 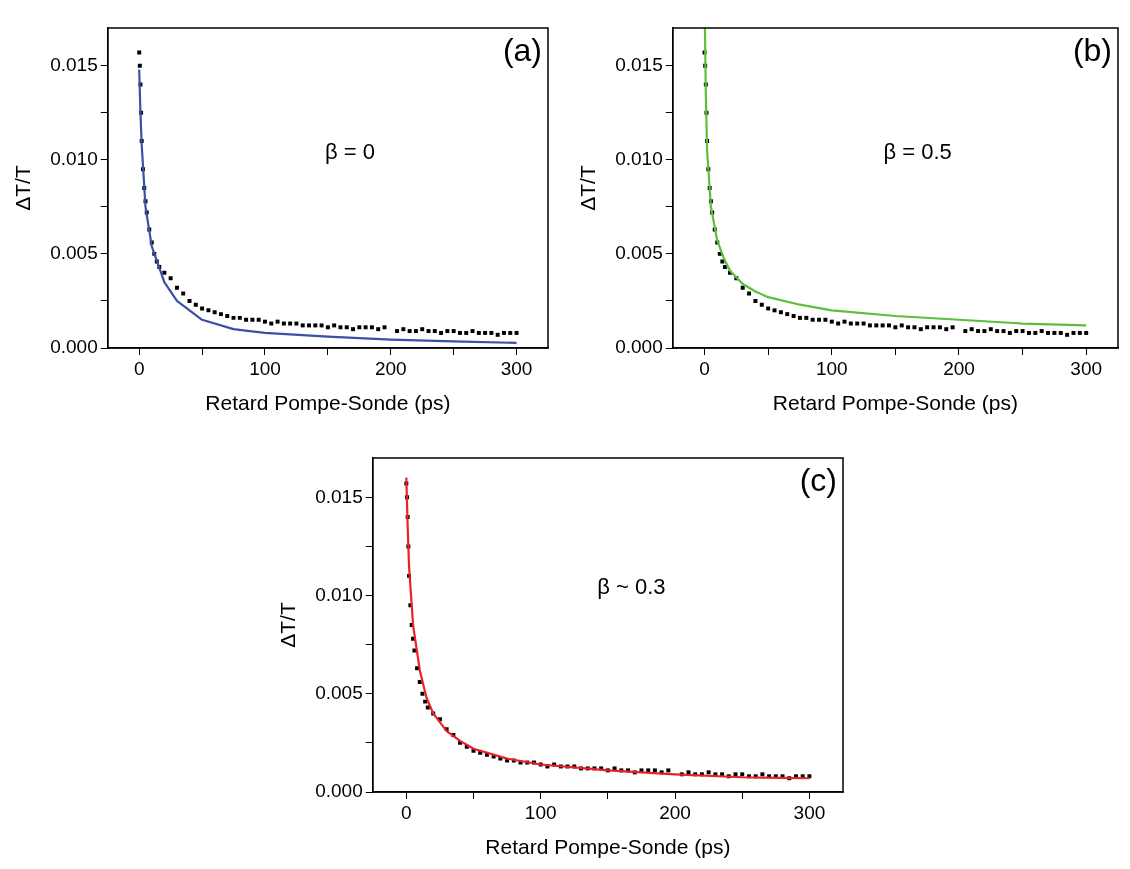 What do you see at coordinates (917, 151) in the screenshot?
I see `annotation: β = 0.5` at bounding box center [917, 151].